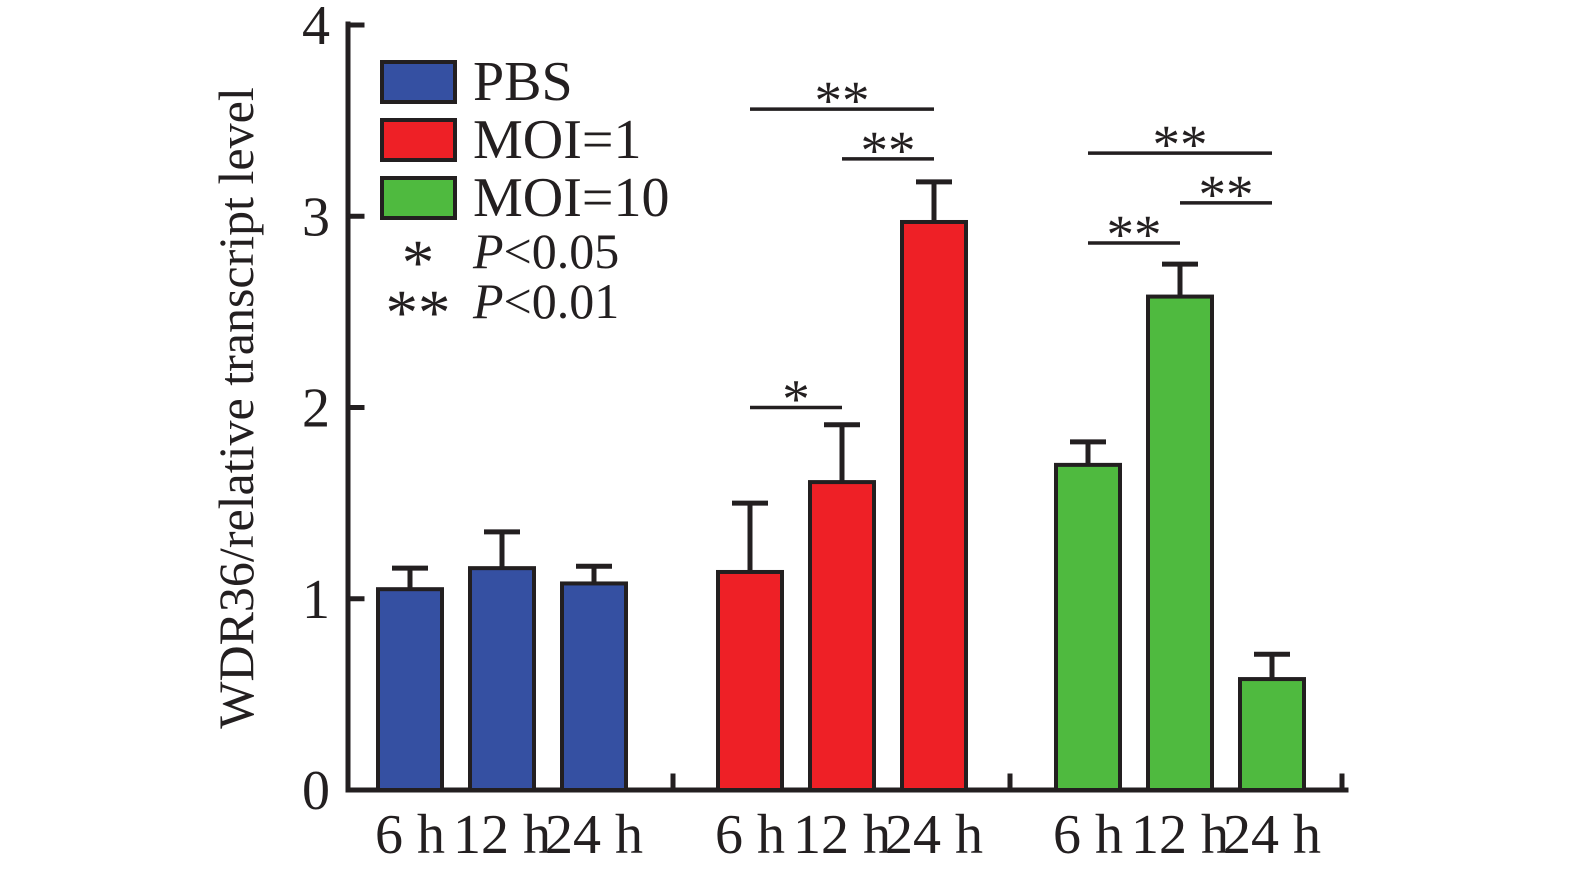  Describe the element at coordinates (545, 251) in the screenshot. I see `legend-note-text: P<0.05` at that location.